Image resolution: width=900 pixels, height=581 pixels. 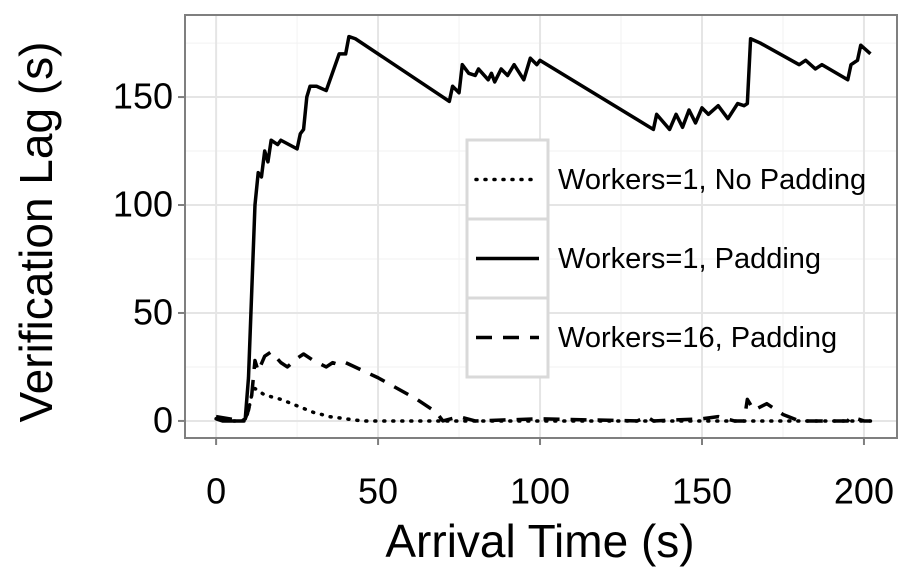 I want to click on legend-label: Workers=1, No Padding, so click(x=712, y=180).